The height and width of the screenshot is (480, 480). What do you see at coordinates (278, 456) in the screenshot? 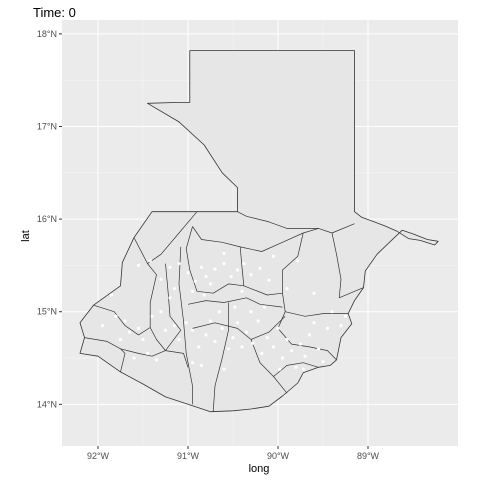
I see `x-tick-label: 90°W` at bounding box center [278, 456].